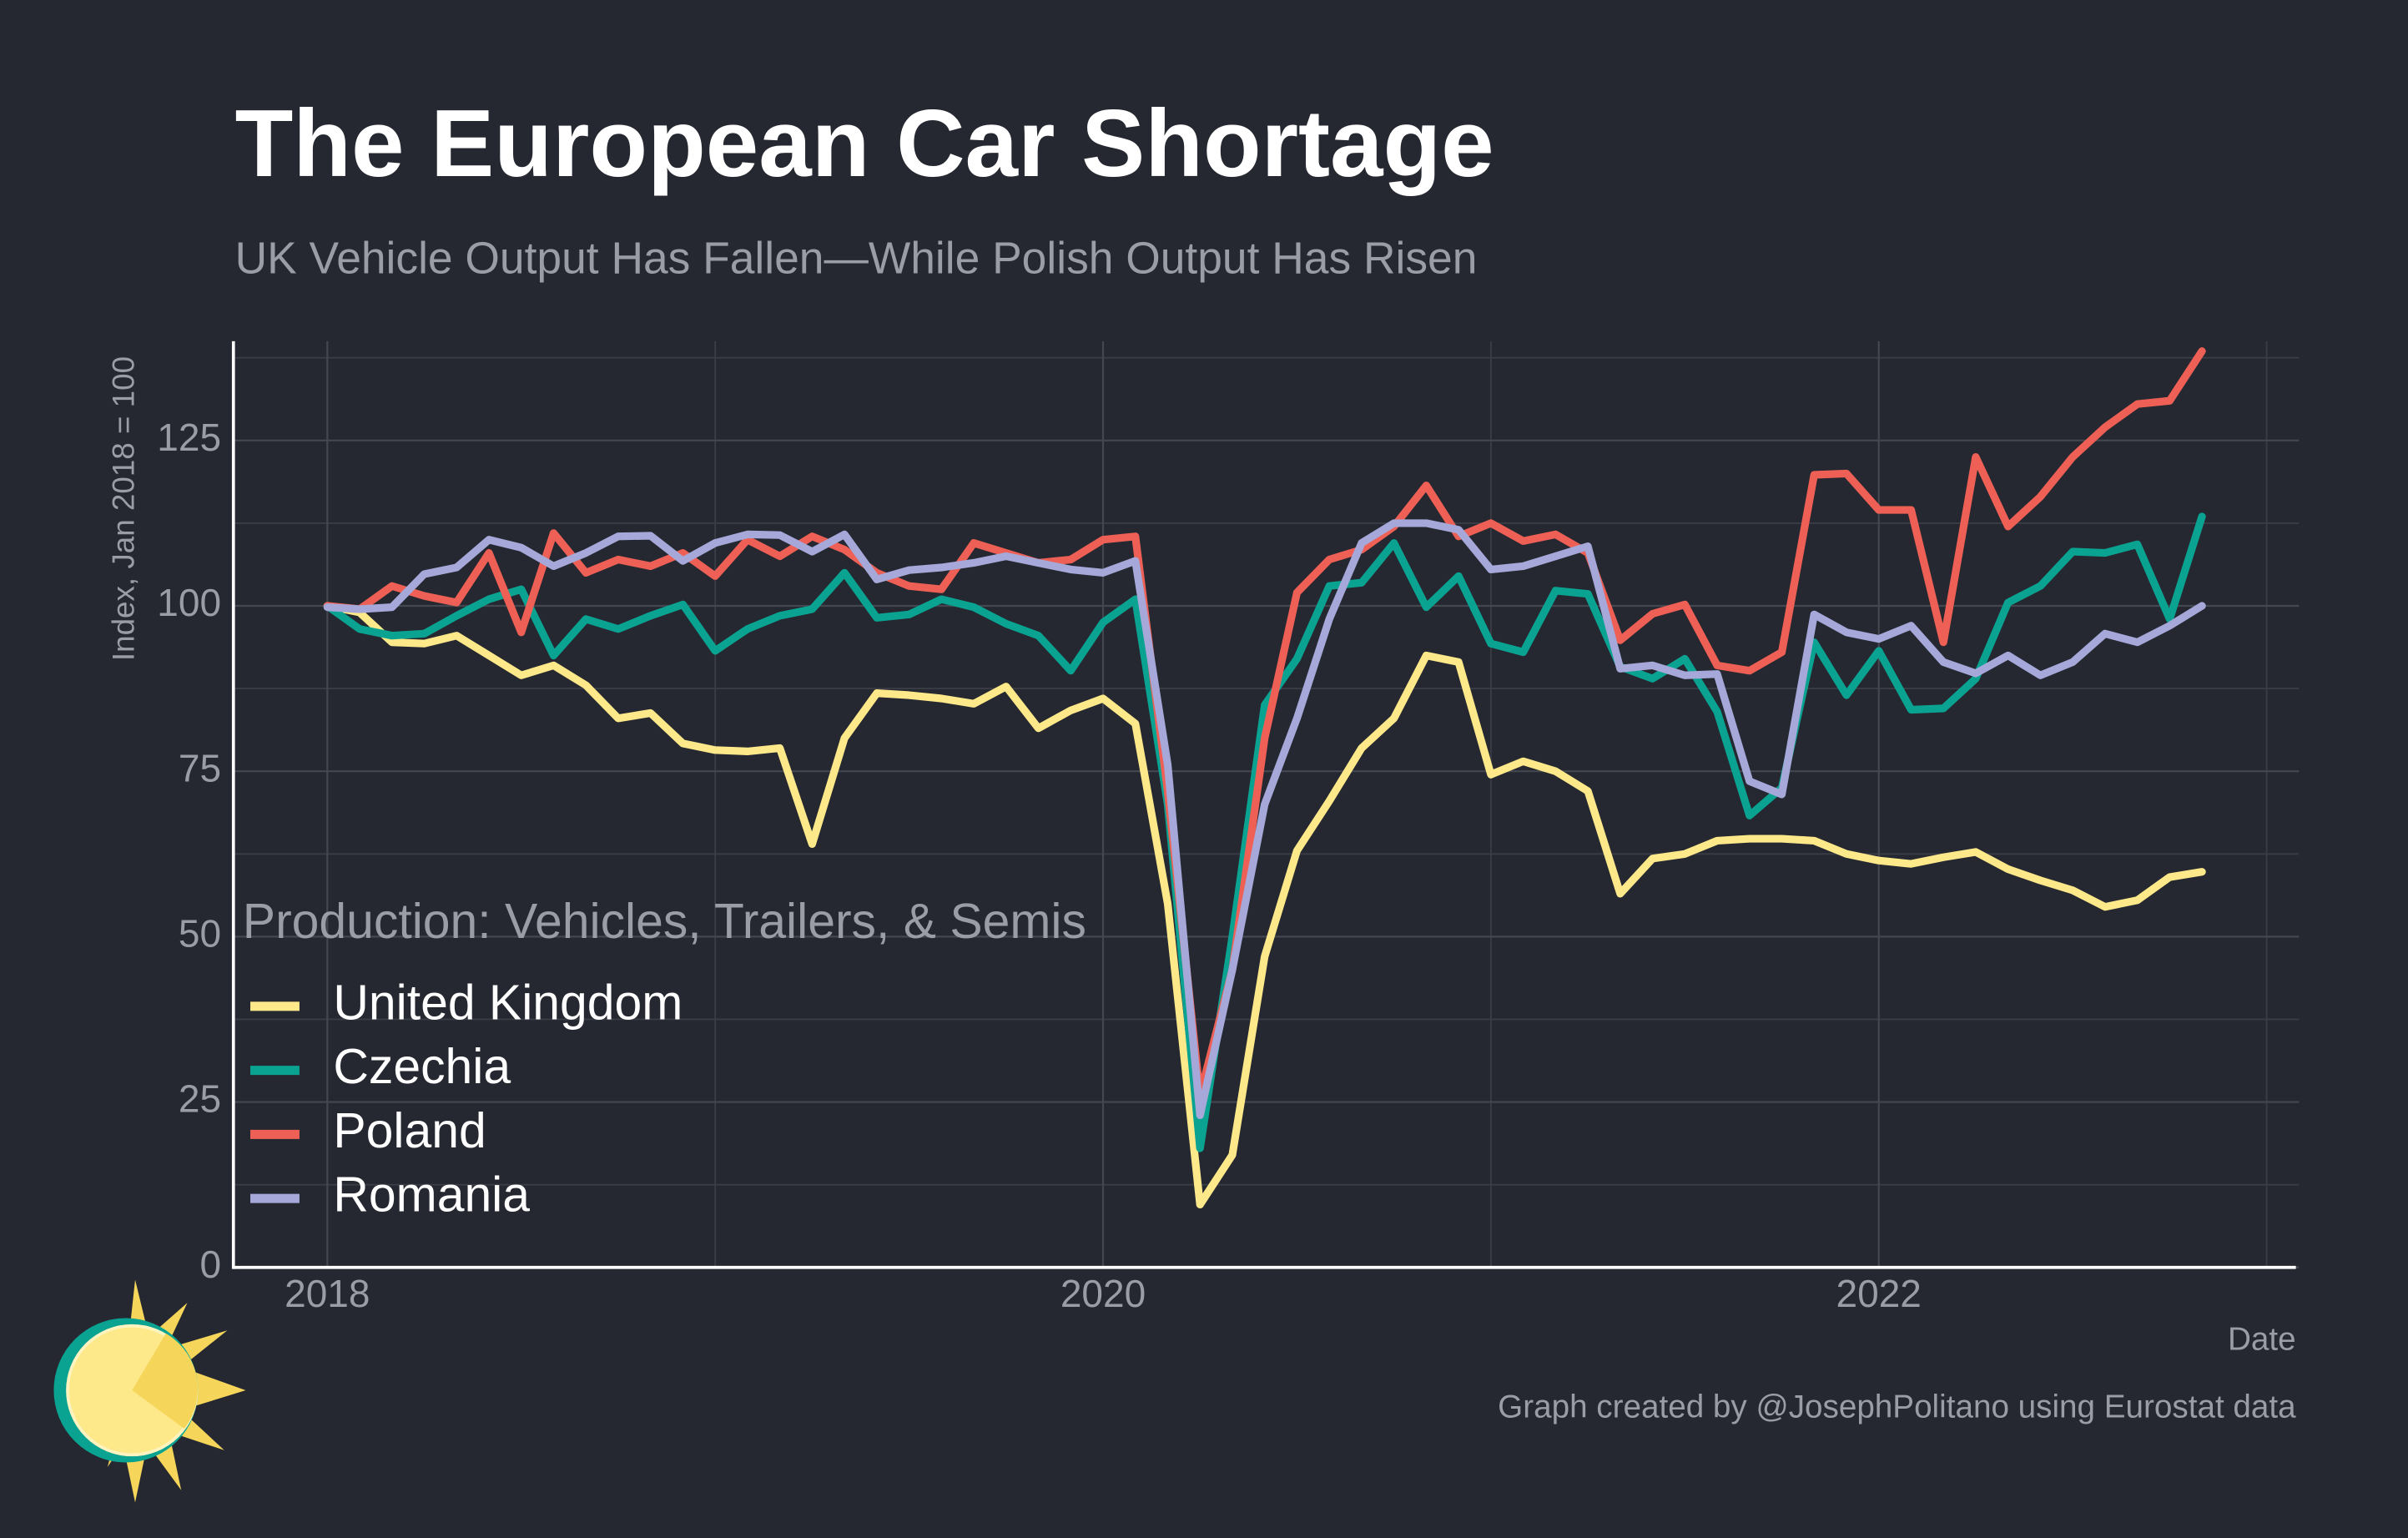 The height and width of the screenshot is (1538, 2408). What do you see at coordinates (189, 437) in the screenshot?
I see `y-tick-label: 125` at bounding box center [189, 437].